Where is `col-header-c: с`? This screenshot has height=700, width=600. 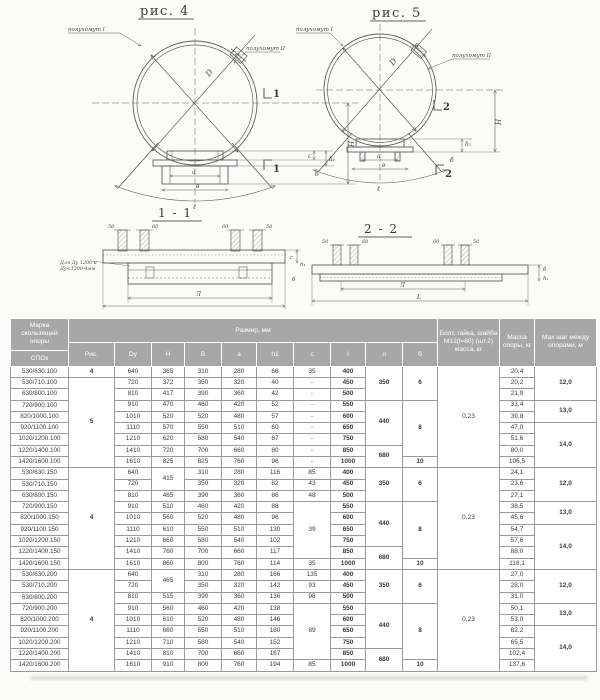 col-header-c: с is located at coordinates (312, 354).